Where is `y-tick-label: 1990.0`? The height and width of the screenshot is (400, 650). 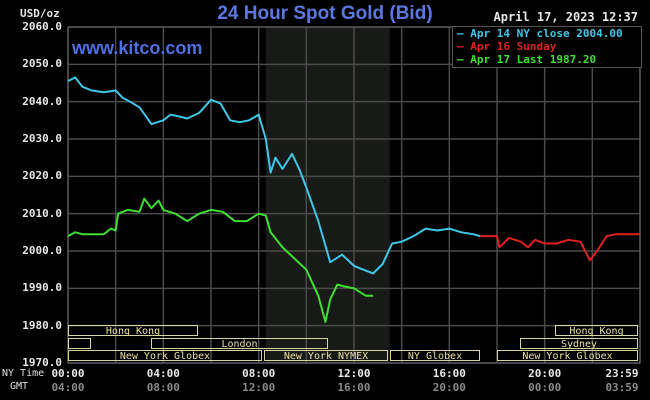 y-tick-label: 1990.0 is located at coordinates (42, 288).